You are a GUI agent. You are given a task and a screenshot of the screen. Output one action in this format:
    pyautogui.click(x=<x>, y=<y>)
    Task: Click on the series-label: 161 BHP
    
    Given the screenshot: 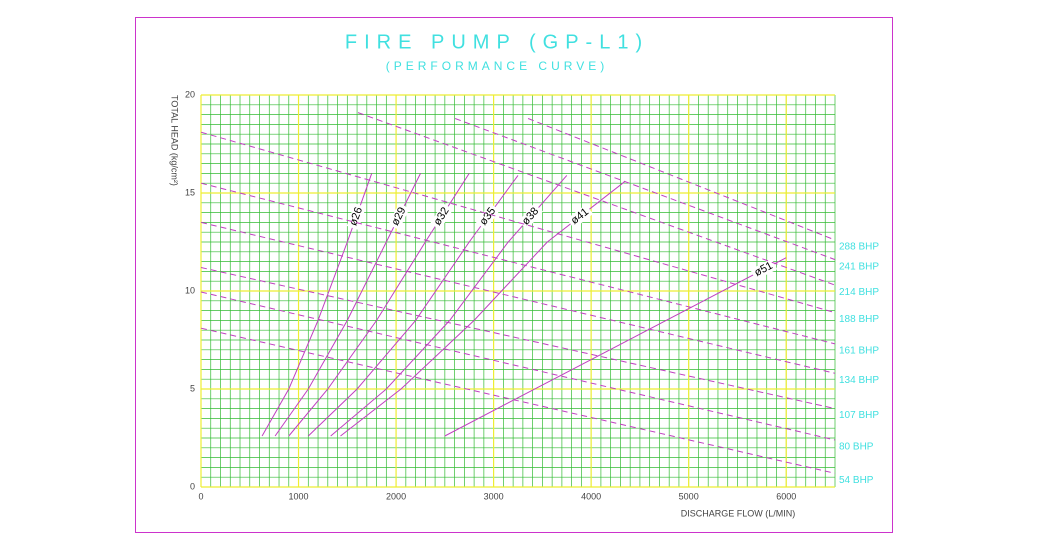 What is the action you would take?
    pyautogui.click(x=859, y=351)
    